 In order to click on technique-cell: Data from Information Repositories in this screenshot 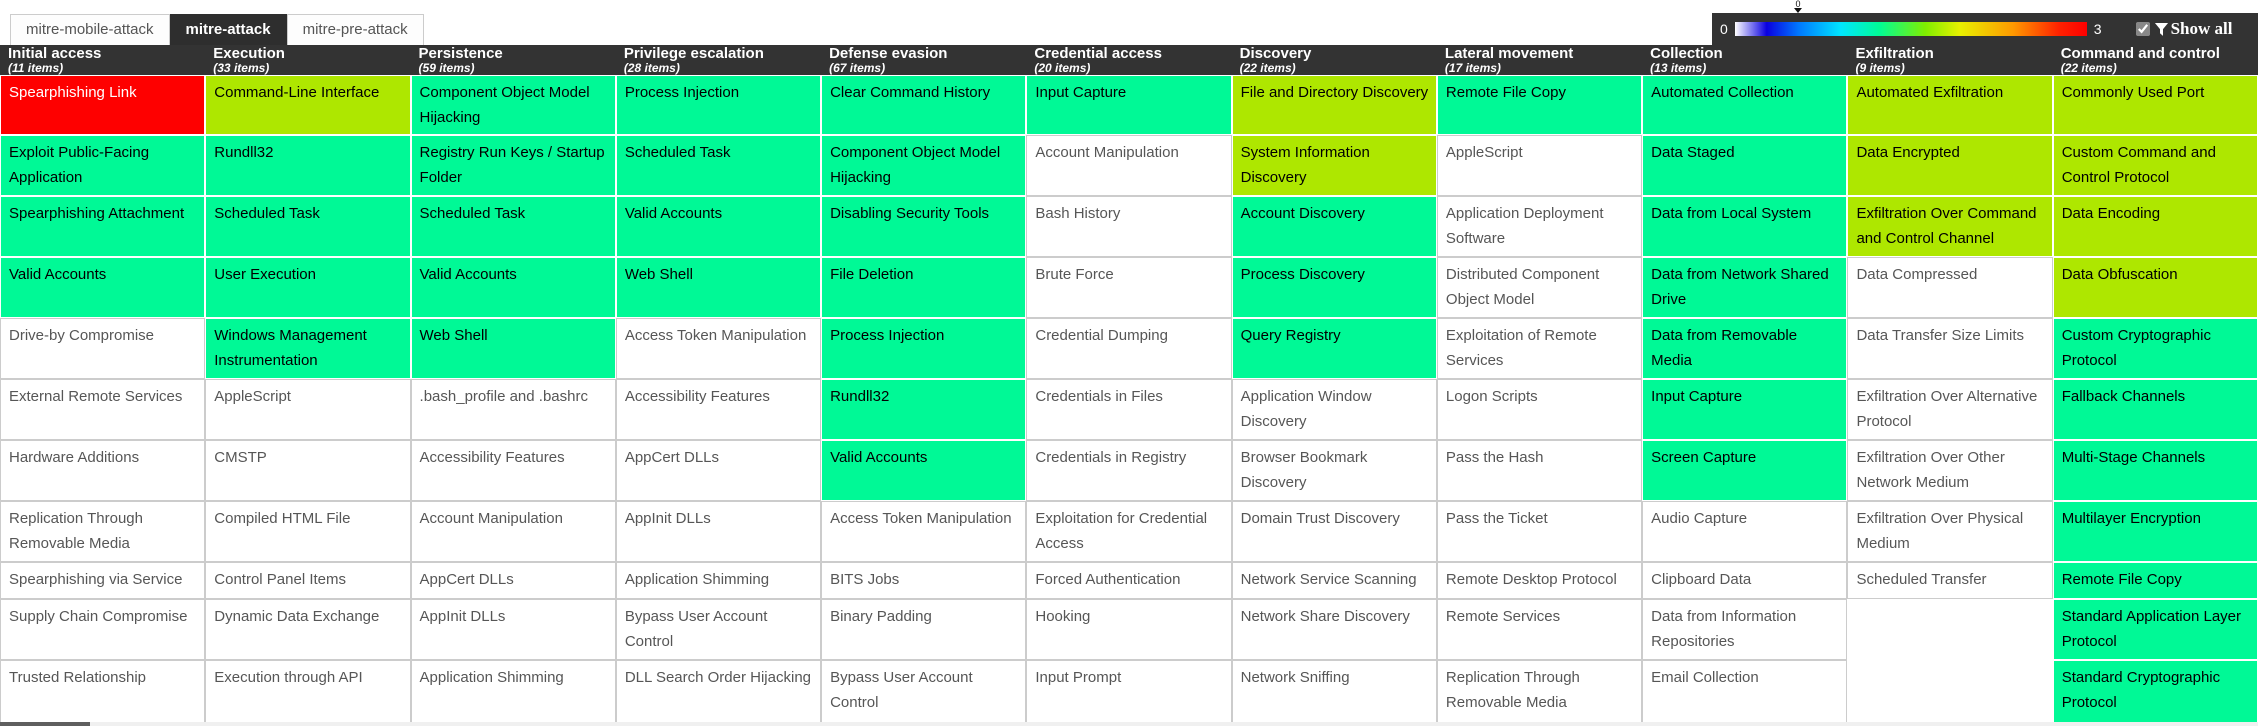, I will do `click(1745, 629)`.